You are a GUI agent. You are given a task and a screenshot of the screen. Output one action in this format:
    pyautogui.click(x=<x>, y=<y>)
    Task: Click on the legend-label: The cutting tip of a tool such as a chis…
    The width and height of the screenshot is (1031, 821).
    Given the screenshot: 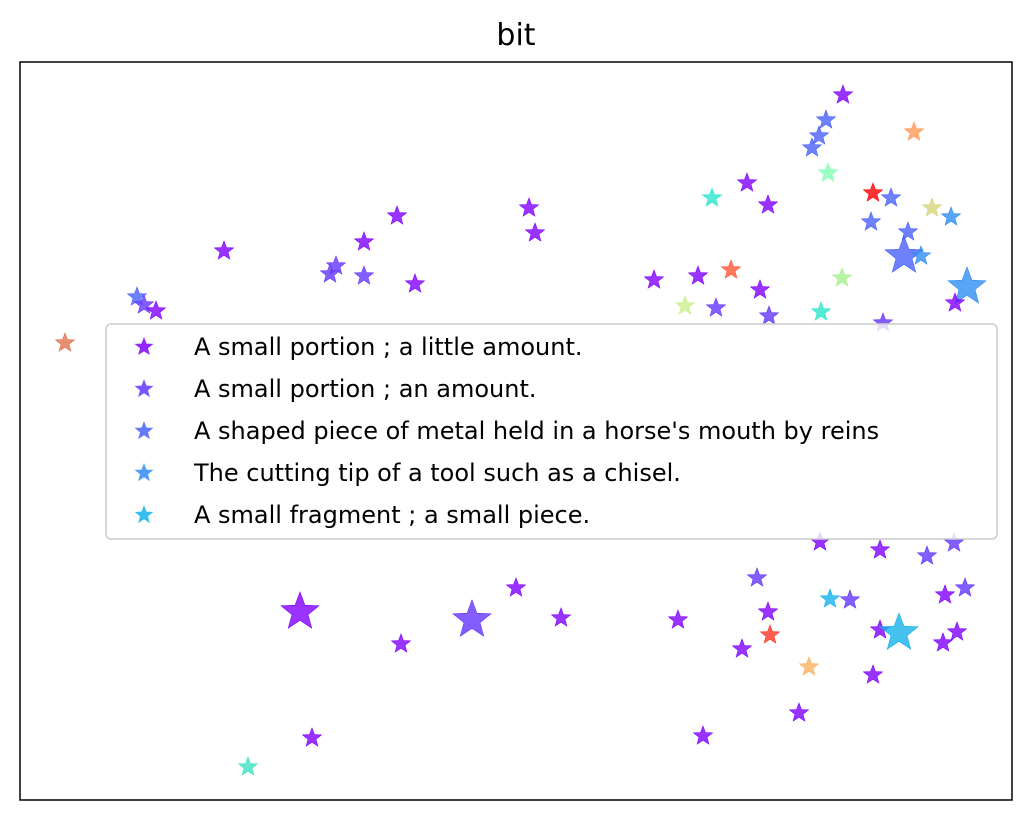 What is the action you would take?
    pyautogui.click(x=437, y=473)
    